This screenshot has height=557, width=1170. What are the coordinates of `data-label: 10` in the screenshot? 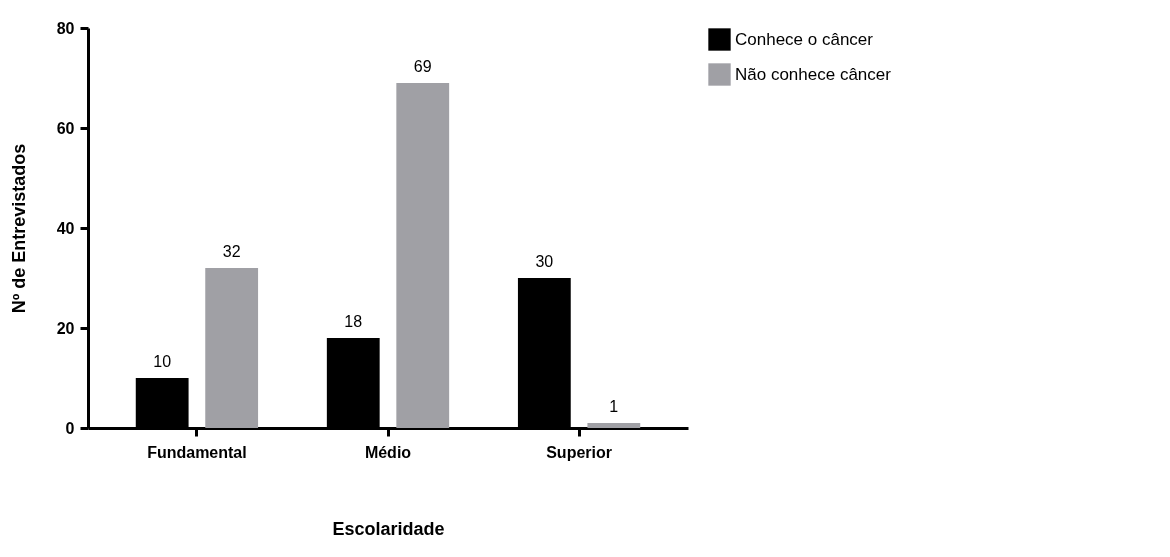 It's located at (162, 361).